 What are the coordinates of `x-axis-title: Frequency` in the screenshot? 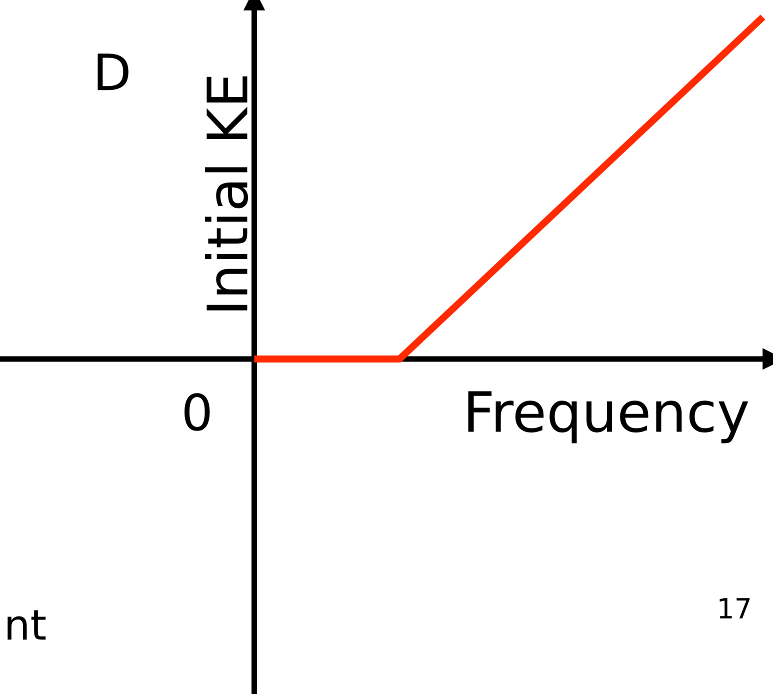 It's located at (608, 417).